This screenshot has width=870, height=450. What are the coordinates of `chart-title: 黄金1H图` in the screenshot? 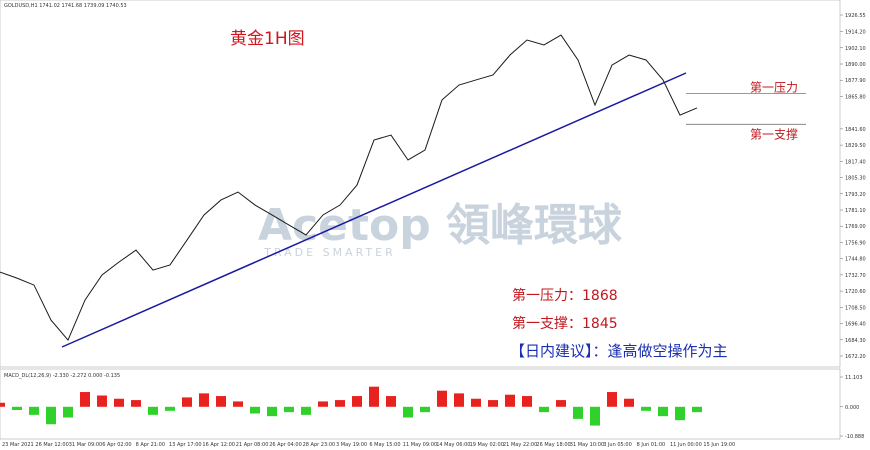 It's located at (267, 39).